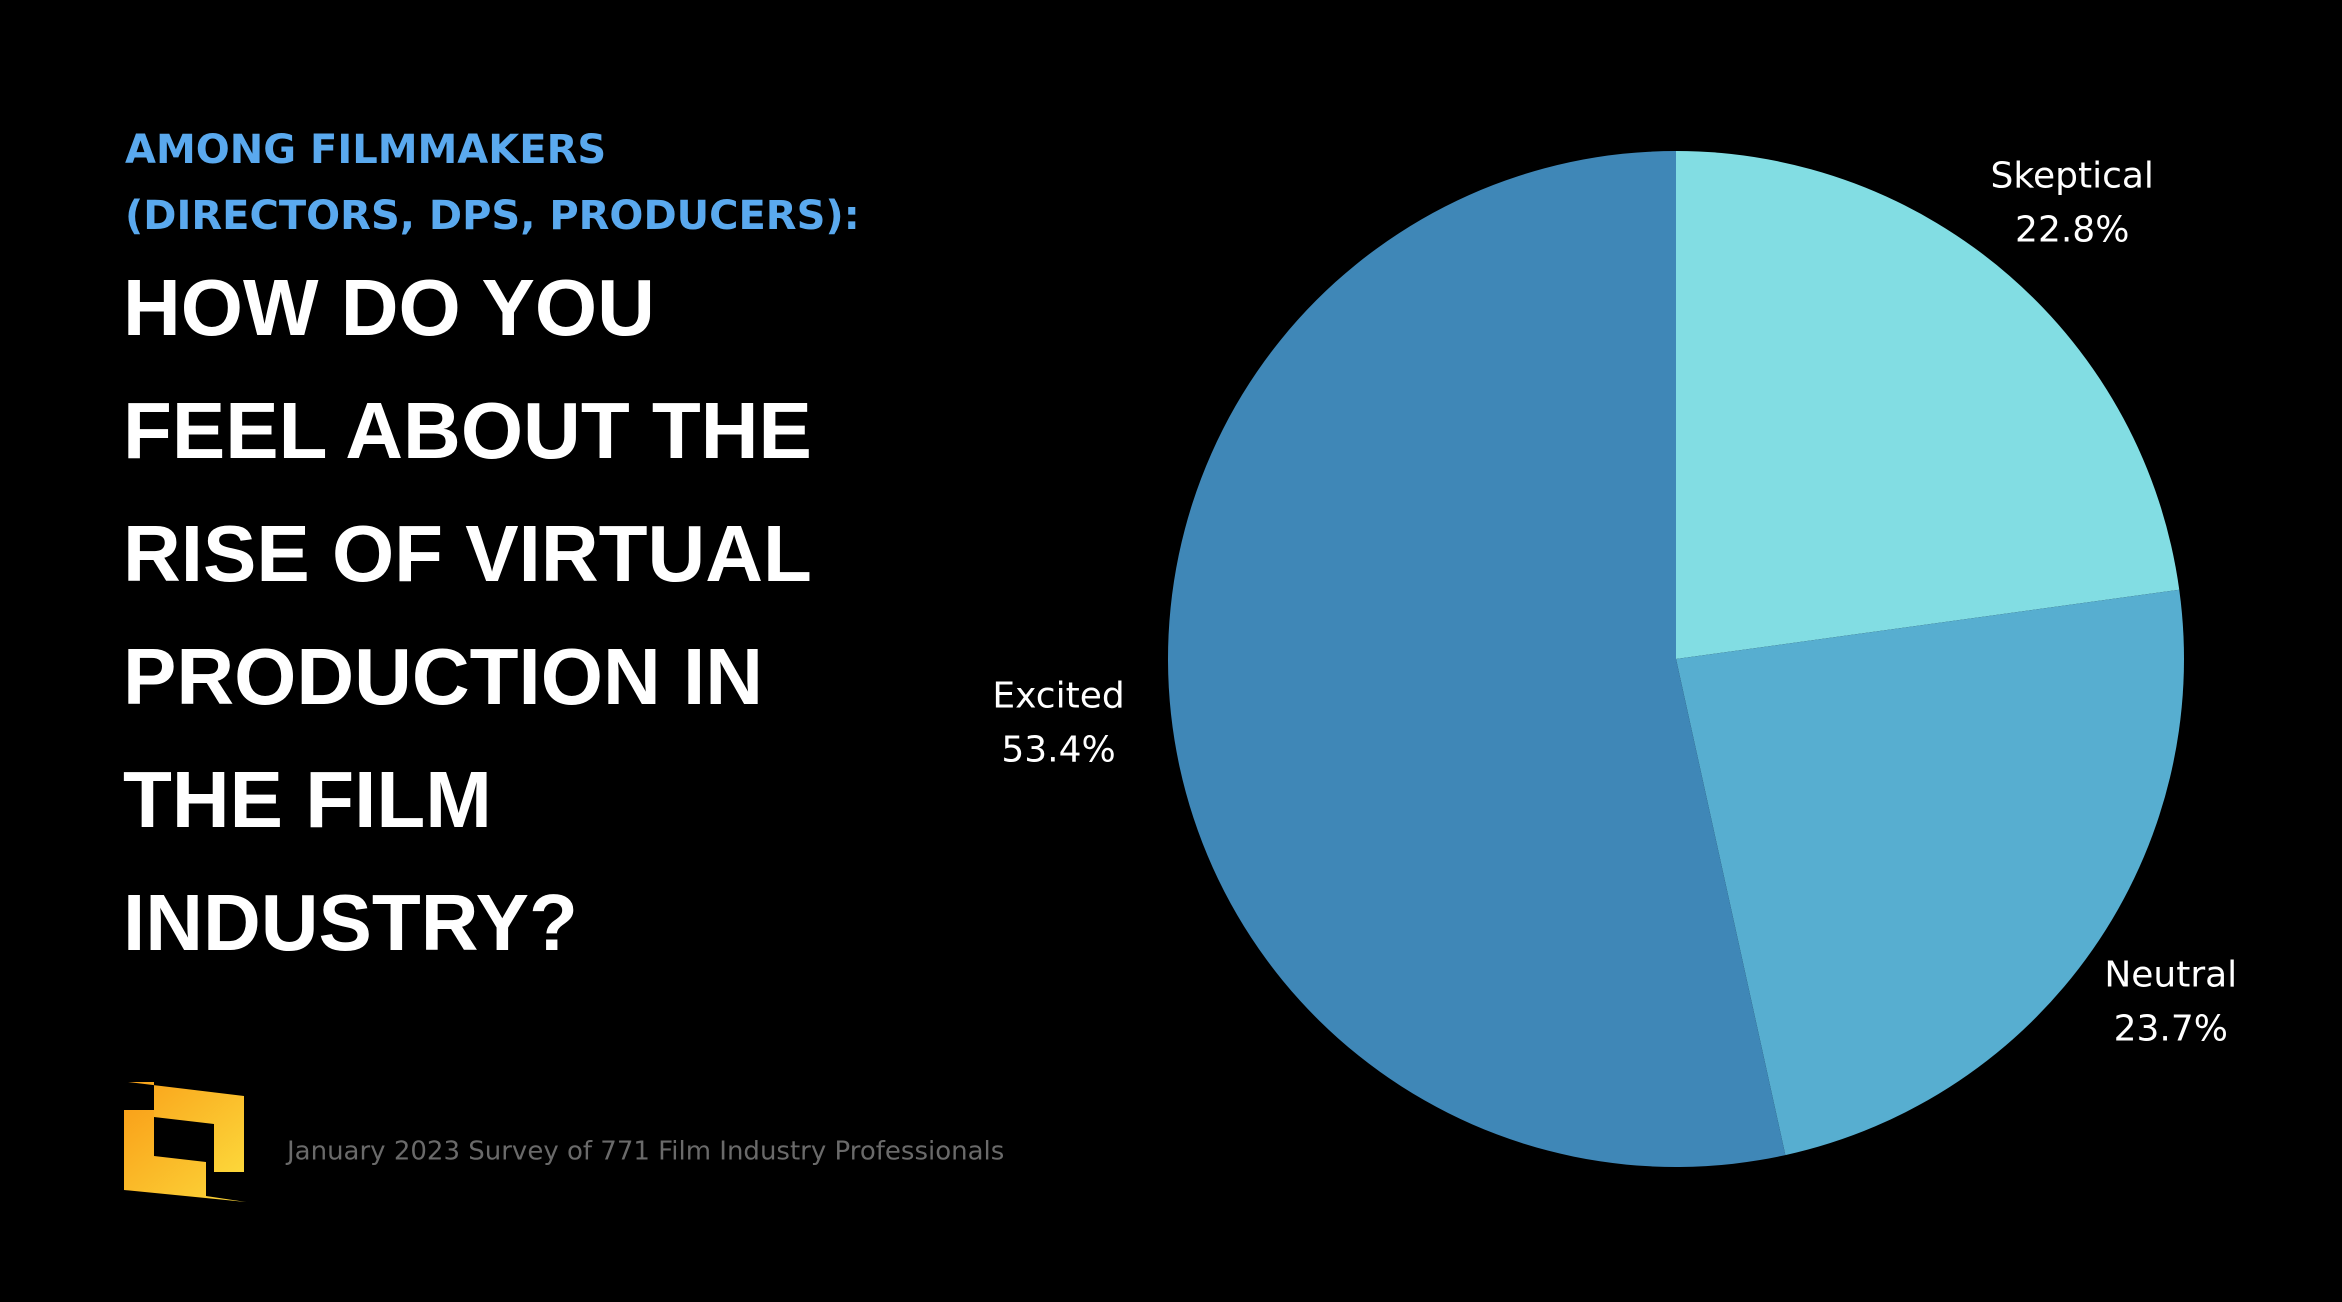 This screenshot has width=2342, height=1302. What do you see at coordinates (1058, 695) in the screenshot?
I see `slice-label: Excited` at bounding box center [1058, 695].